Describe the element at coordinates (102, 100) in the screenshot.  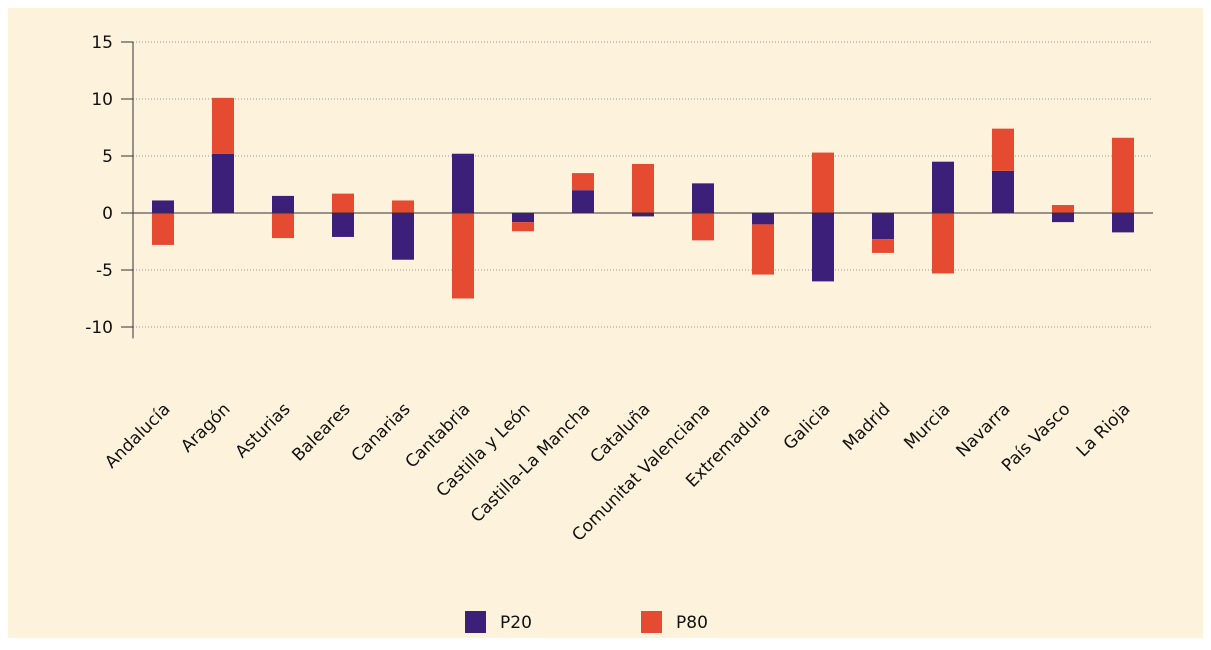
I see `y-tick-label: 10` at that location.